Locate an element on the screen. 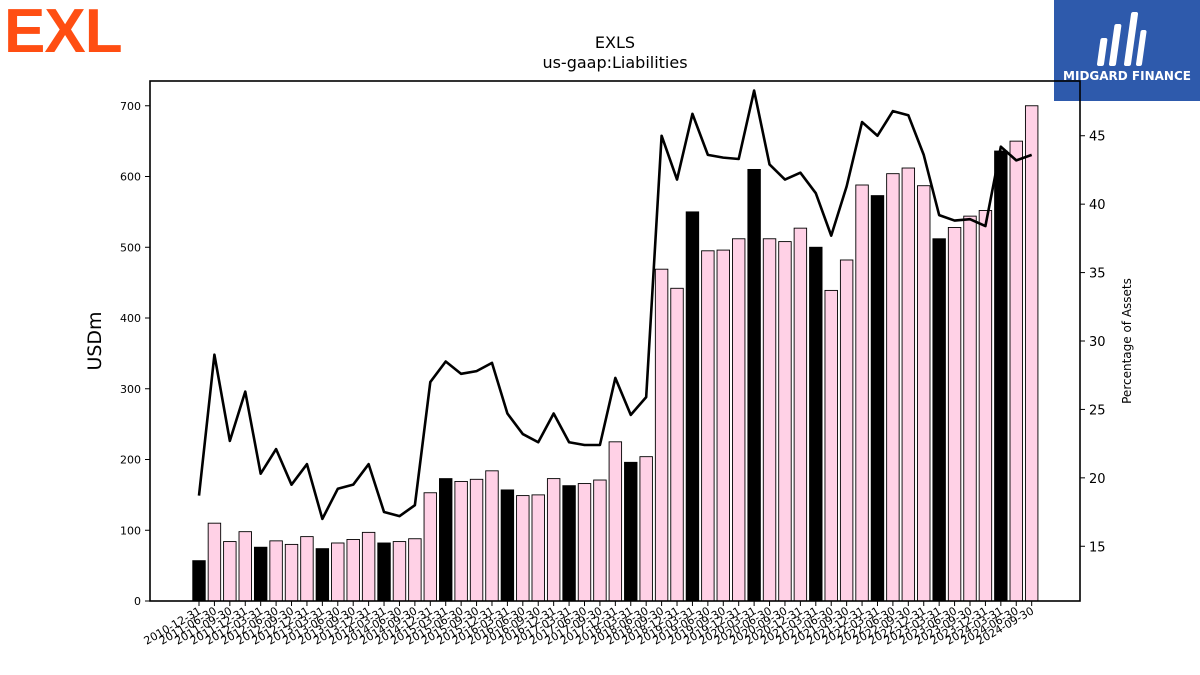 The height and width of the screenshot is (675, 1200). midgard-finance-logo: MIDGARD FINANCE is located at coordinates (1127, 50).